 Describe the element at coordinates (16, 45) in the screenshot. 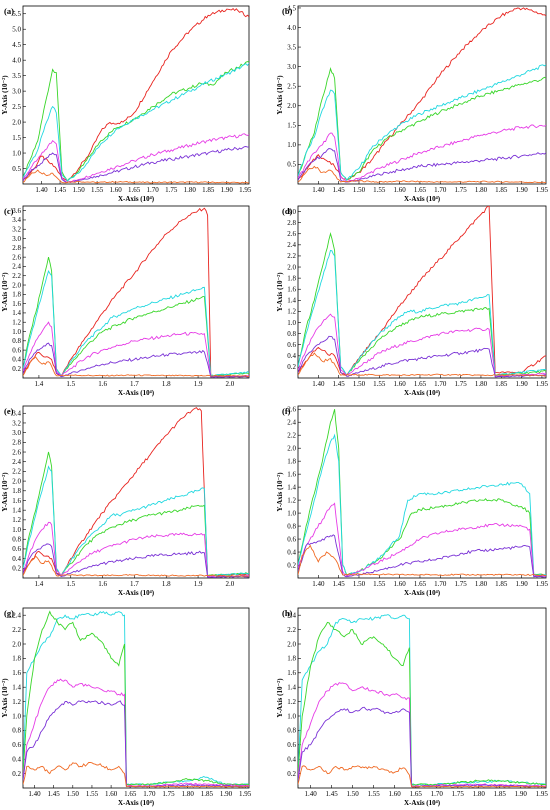

I see `y-tick-label: 4.5` at that location.